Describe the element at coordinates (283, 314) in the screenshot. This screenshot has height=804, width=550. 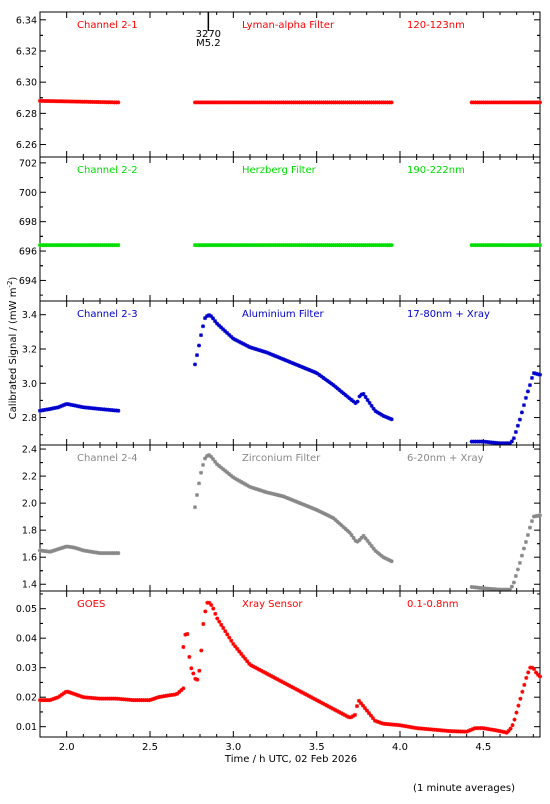
I see `panel-filter-label: Aluminium Filter` at that location.